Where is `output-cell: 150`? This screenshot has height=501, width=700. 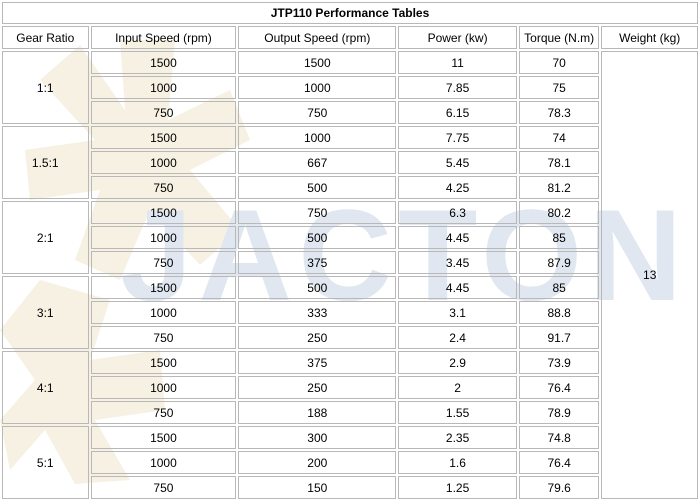
output-cell: 150 is located at coordinates (317, 487).